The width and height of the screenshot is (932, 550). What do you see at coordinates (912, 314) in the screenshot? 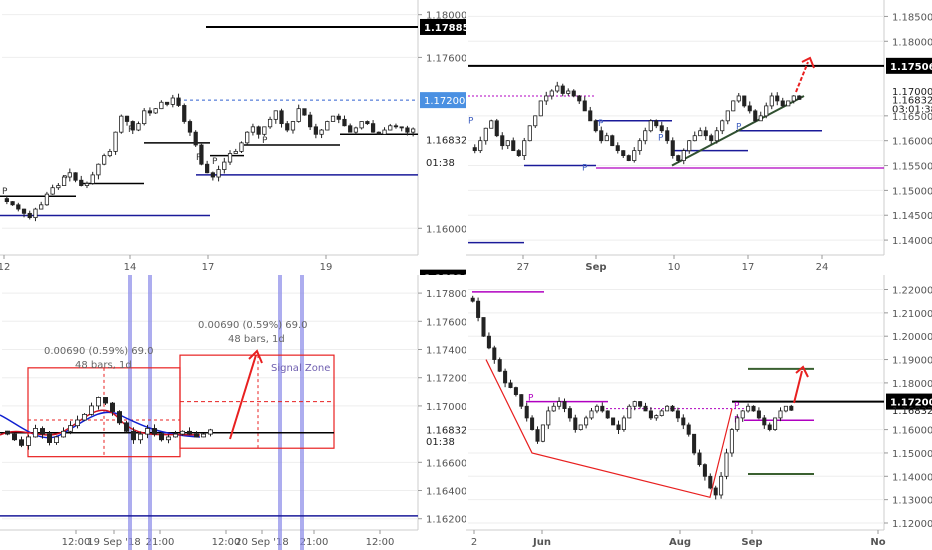
I see `y-tick-label: 1.21000` at bounding box center [912, 314].